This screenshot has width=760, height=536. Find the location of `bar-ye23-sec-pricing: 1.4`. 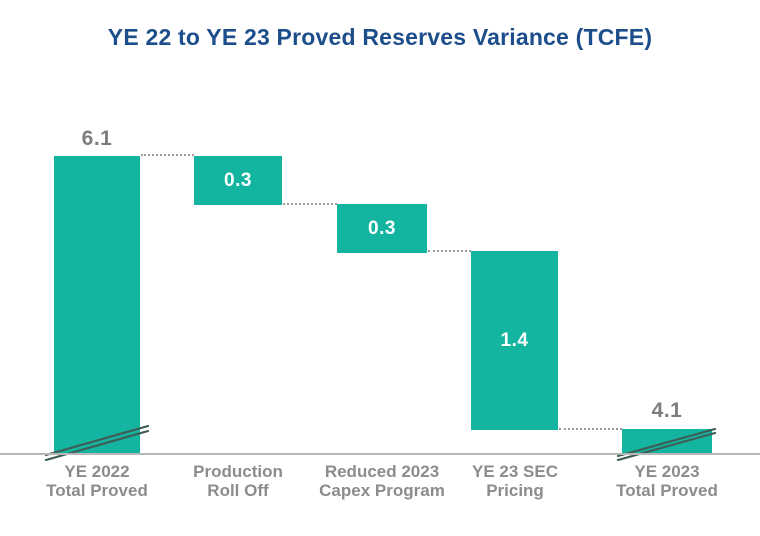

bar-ye23-sec-pricing: 1.4 is located at coordinates (514, 340).